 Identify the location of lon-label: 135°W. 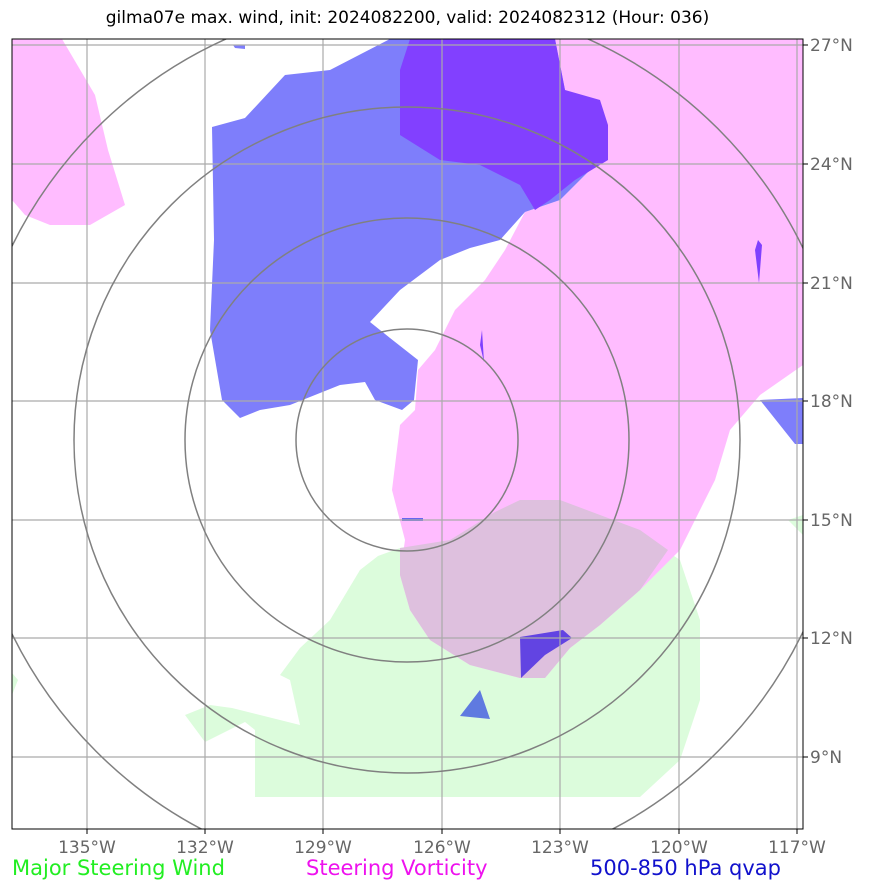
(87, 848).